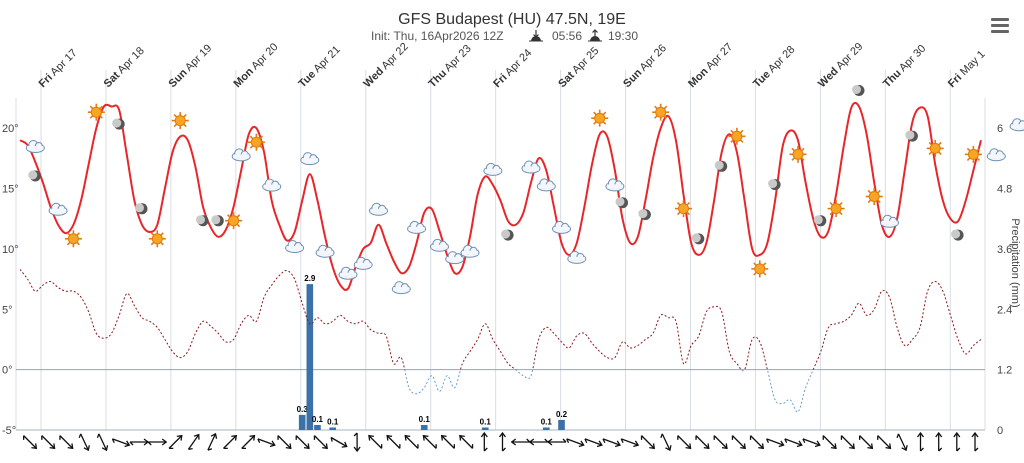 This screenshot has width=1024, height=463. Describe the element at coordinates (326, 60) in the screenshot. I see `day-label-date: Apr 21` at that location.